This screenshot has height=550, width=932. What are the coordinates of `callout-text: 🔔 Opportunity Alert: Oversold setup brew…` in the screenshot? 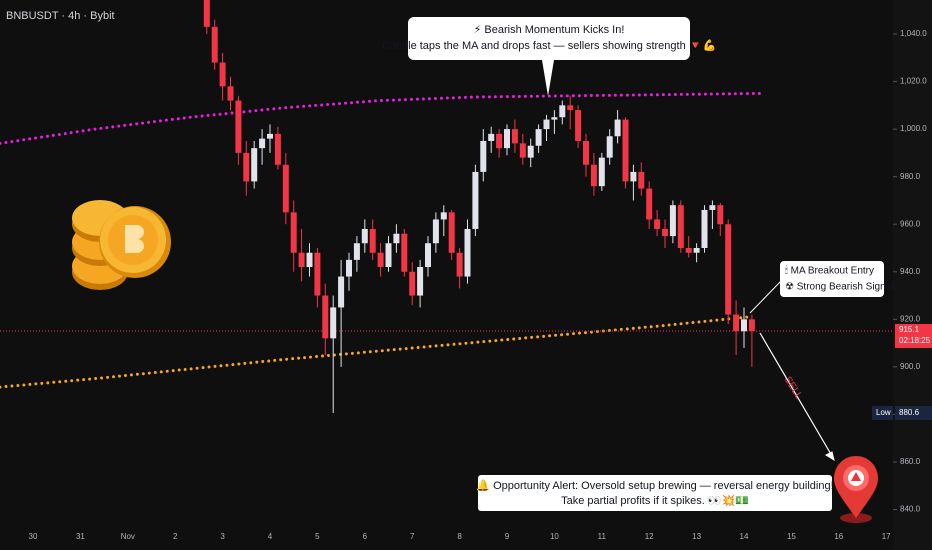 It's located at (654, 485).